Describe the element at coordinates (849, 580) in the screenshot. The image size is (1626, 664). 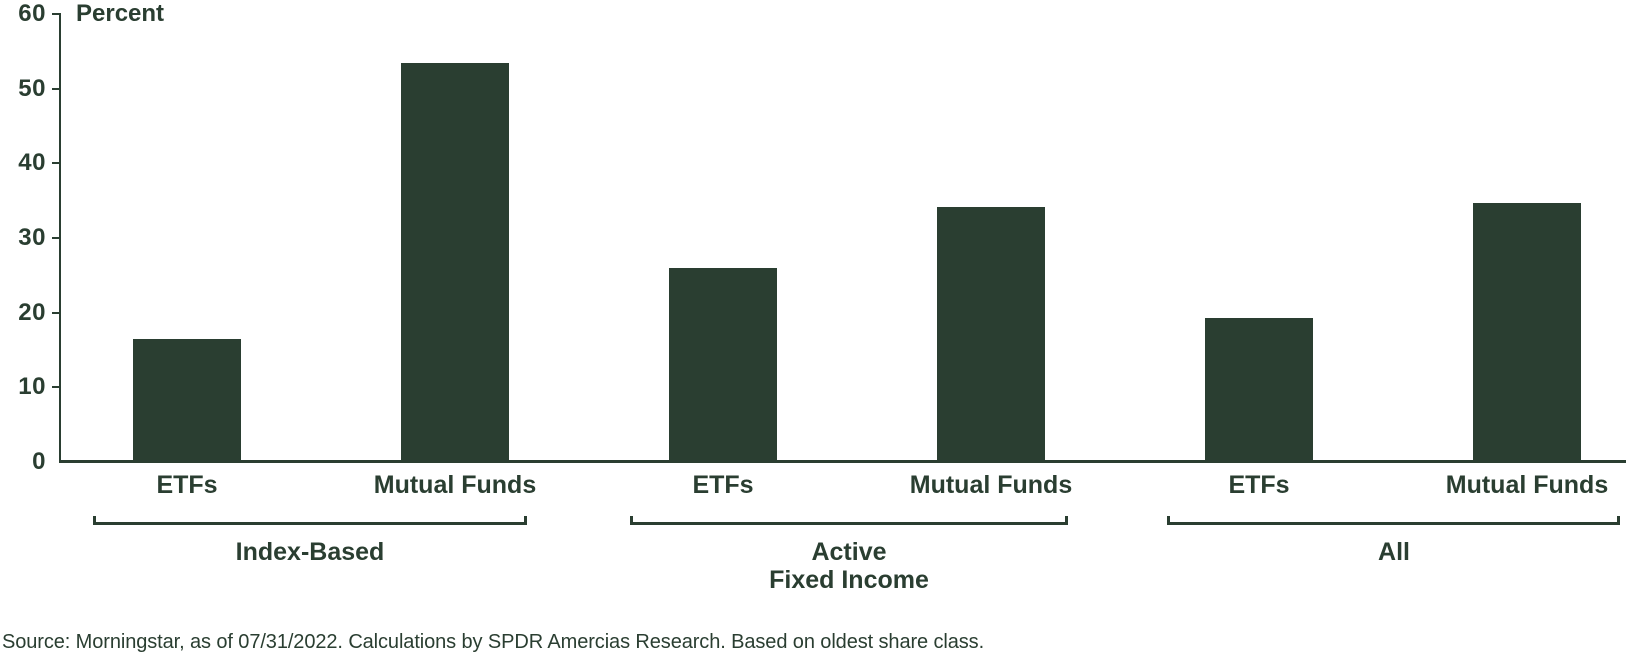
I see `group-label: Fixed Income` at that location.